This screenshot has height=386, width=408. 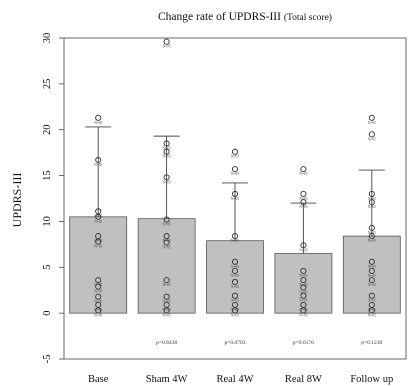 I want to click on y-axis-label: UPDRS-III, so click(x=17, y=200).